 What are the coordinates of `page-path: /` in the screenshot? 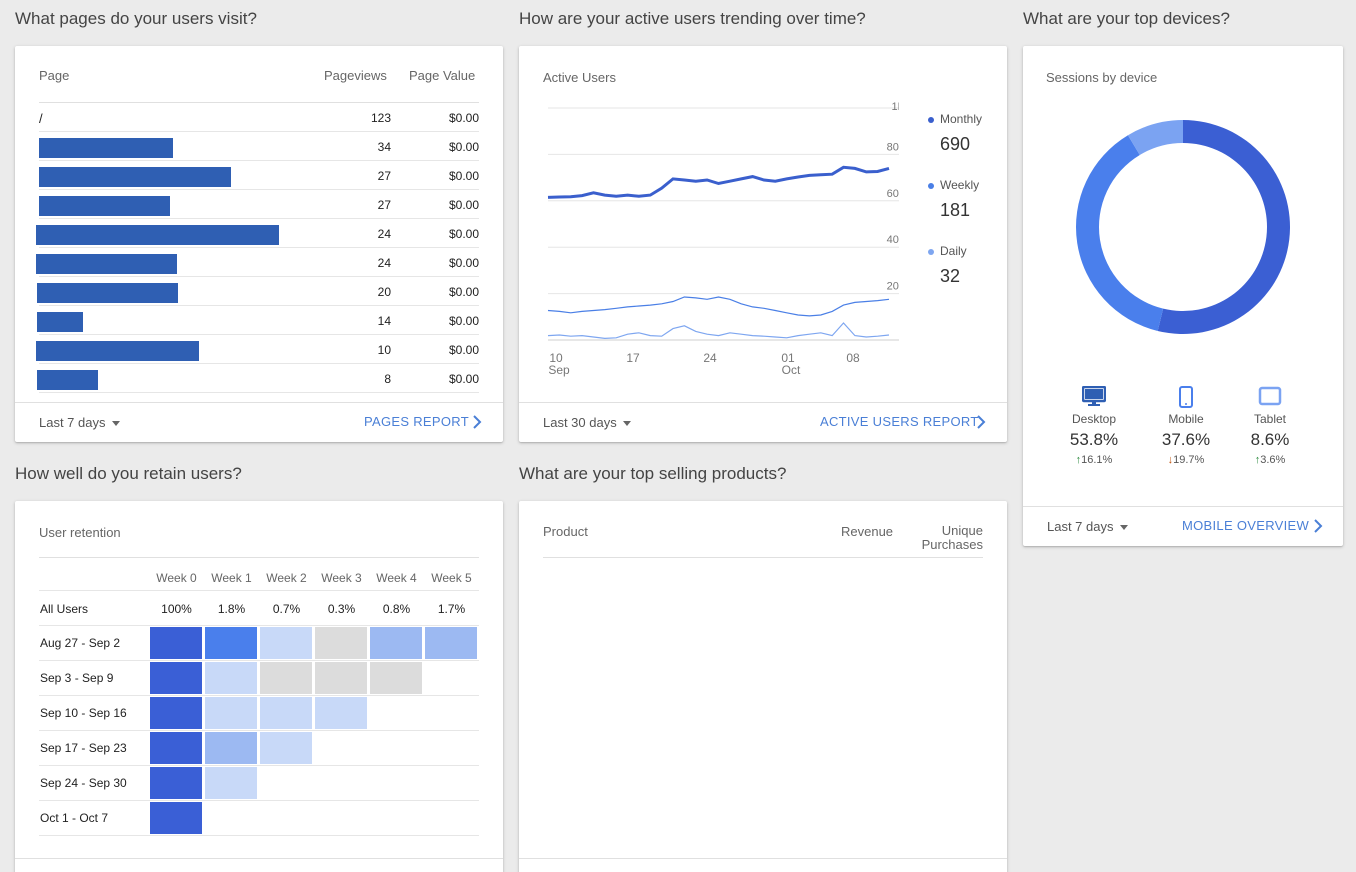 It's located at (41, 118).